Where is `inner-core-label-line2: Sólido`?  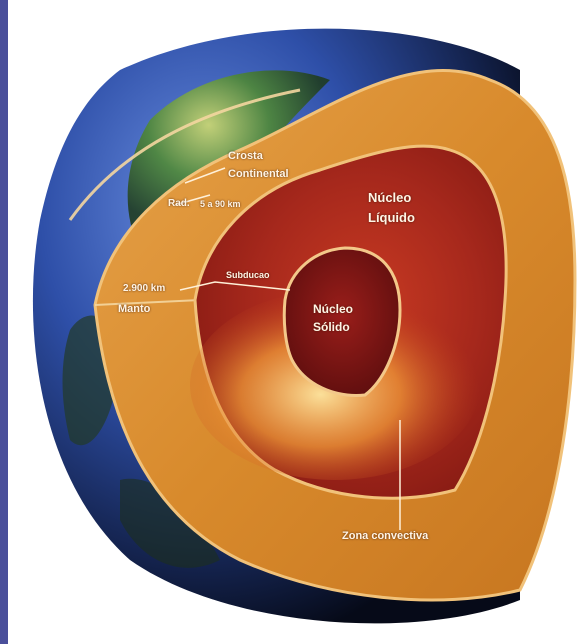
inner-core-label-line2: Sólido is located at coordinates (331, 327).